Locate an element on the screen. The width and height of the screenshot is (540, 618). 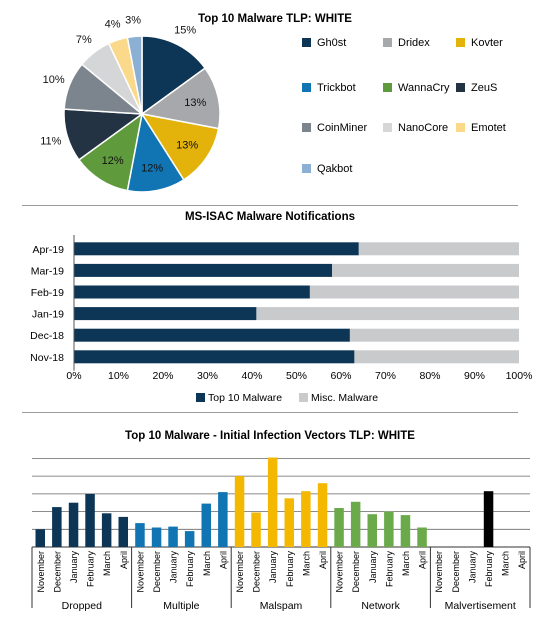
hbar-x-tick: 10% is located at coordinates (118, 376).